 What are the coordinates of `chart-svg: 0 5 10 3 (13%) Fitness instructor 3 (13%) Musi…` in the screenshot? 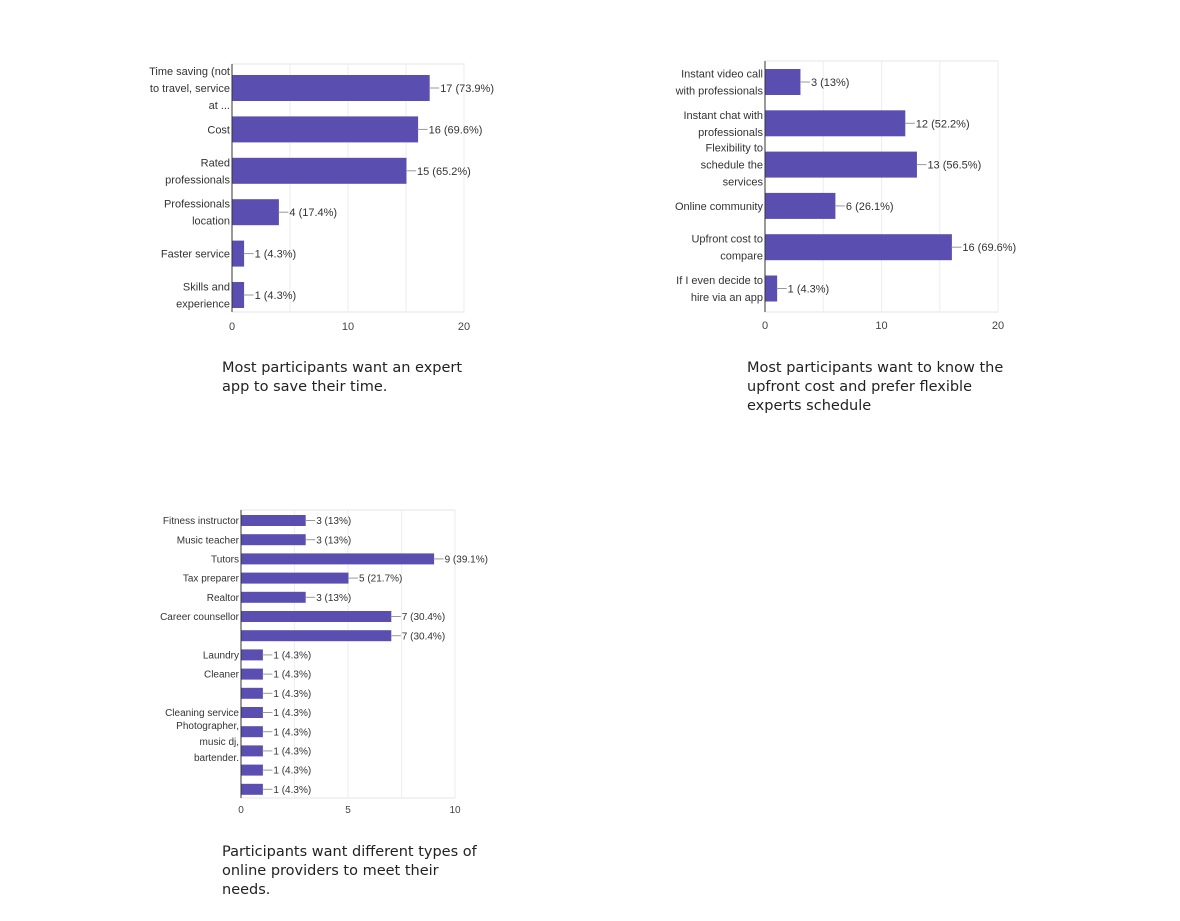 It's located at (324, 662).